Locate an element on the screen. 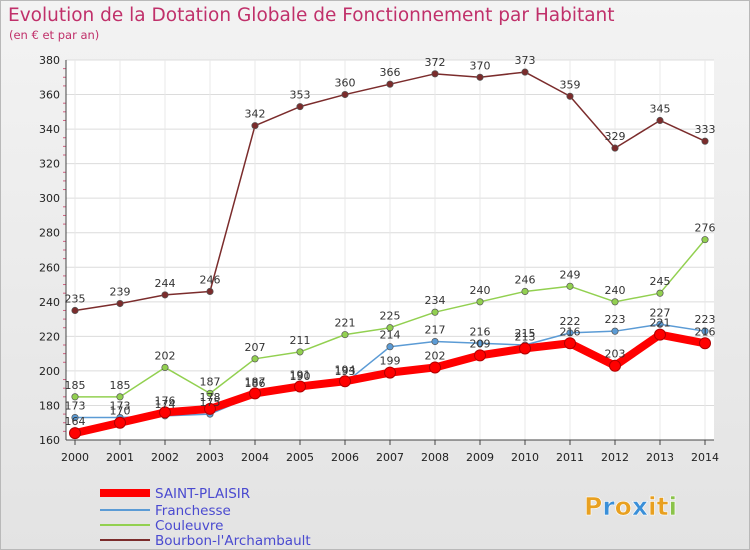 This screenshot has height=550, width=750. data-label: 366 is located at coordinates (390, 72).